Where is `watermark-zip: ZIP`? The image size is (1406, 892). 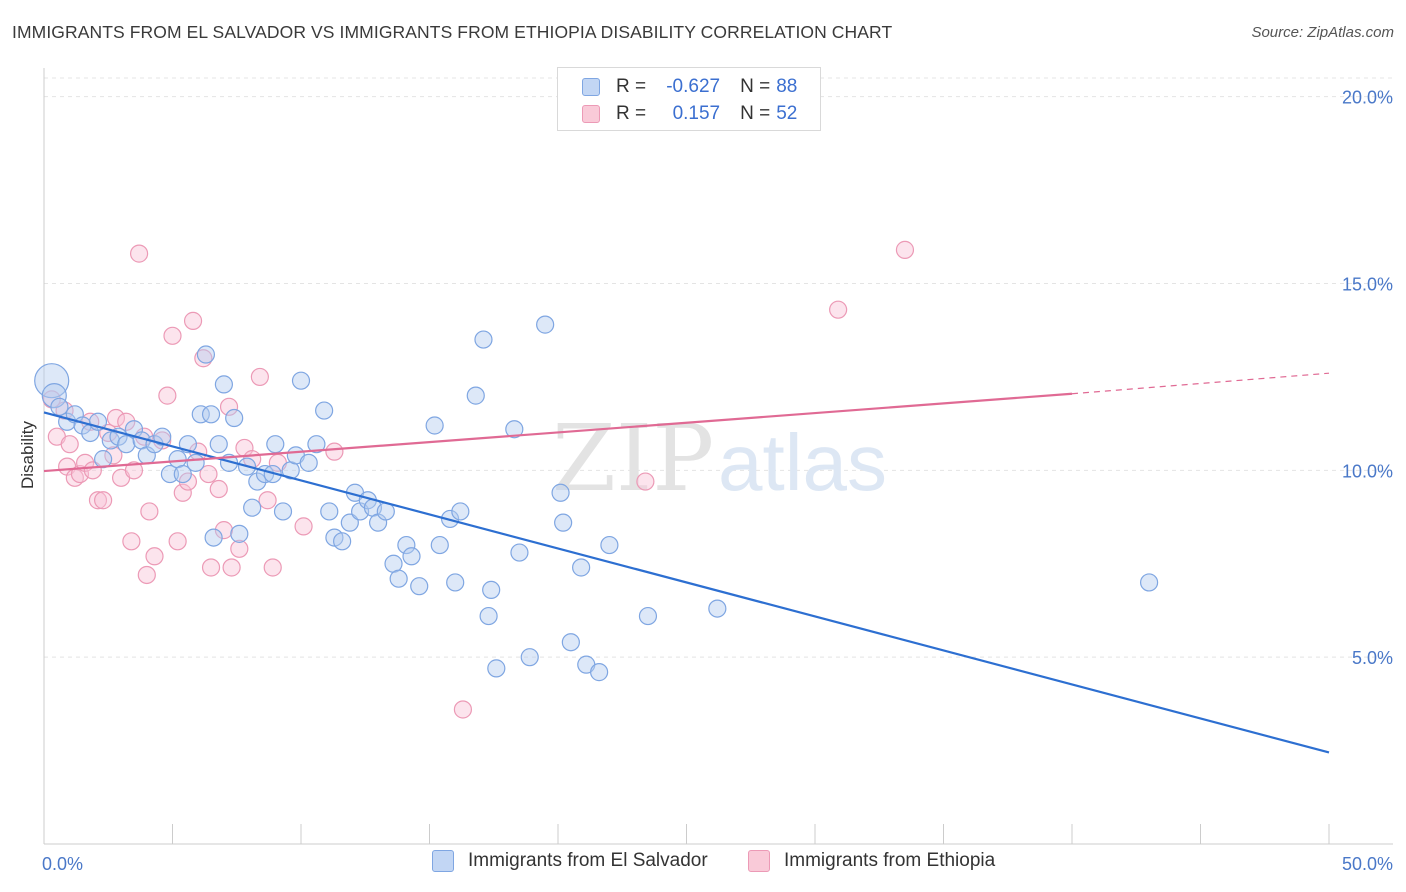 watermark-zip: ZIP is located at coordinates (633, 458).